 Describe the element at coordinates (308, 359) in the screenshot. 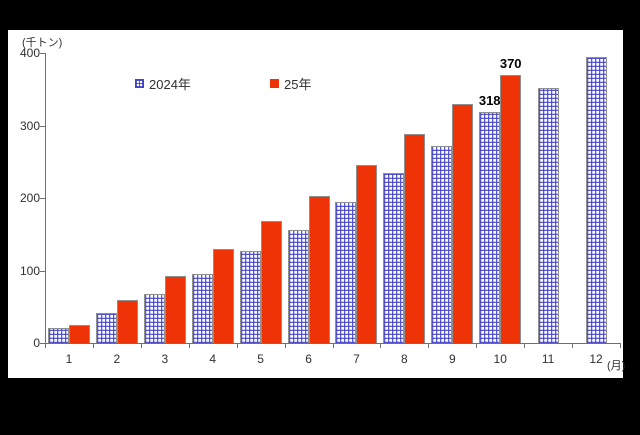

I see `x-tick-label-6: 6` at that location.